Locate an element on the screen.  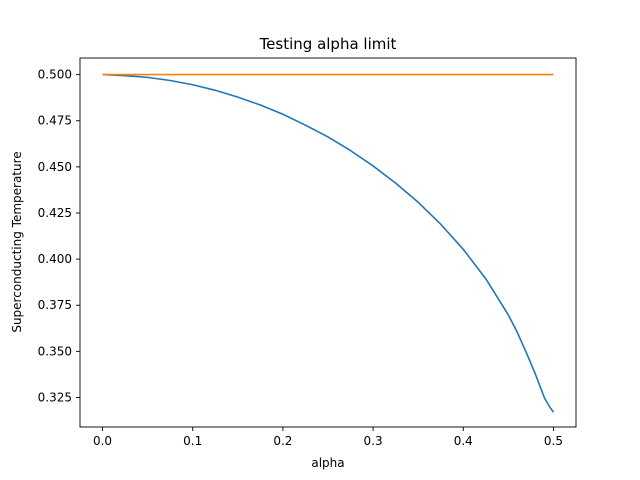
x-axis: 0.0 0.1 0.2 0.3 0.4 0.5 is located at coordinates (328, 437).